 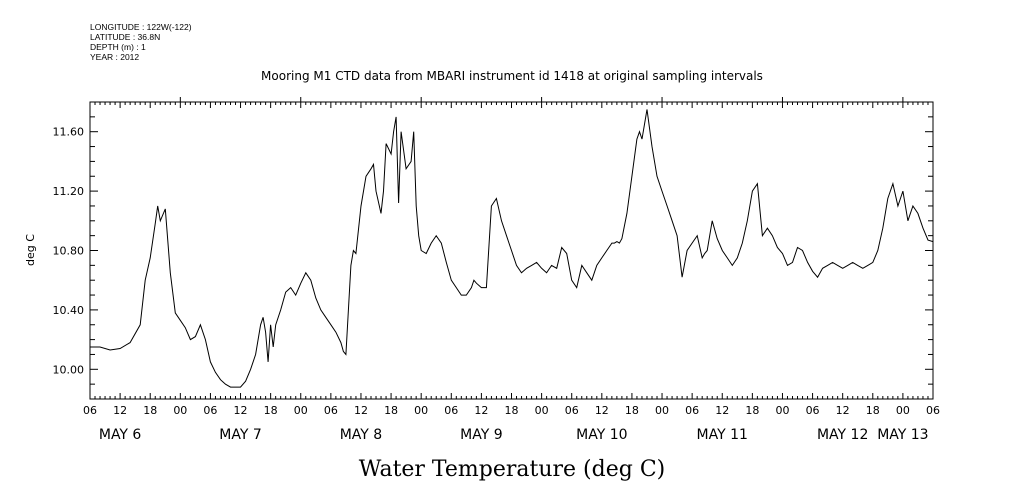 What do you see at coordinates (902, 435) in the screenshot?
I see `x-day-label: MAY 13` at bounding box center [902, 435].